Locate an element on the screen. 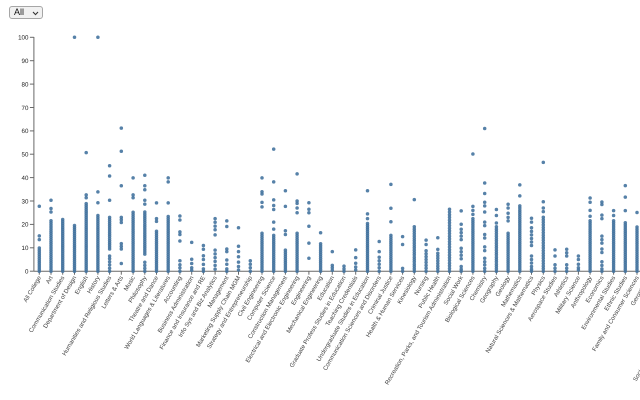 The height and width of the screenshot is (400, 640). svg-text: 0 is located at coordinates (27, 272).